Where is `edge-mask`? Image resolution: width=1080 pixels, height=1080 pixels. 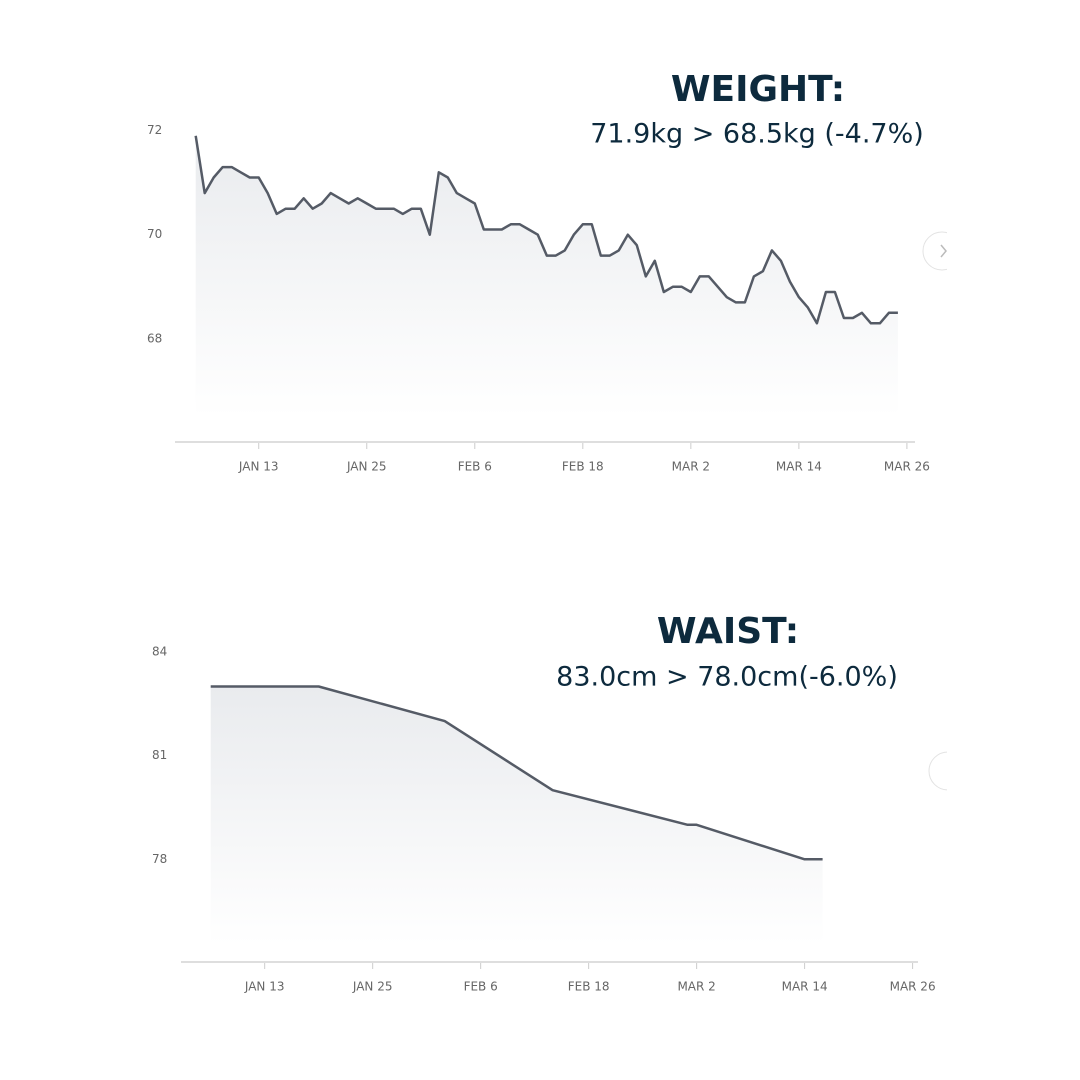
edge-mask is located at coordinates (1013, 540).